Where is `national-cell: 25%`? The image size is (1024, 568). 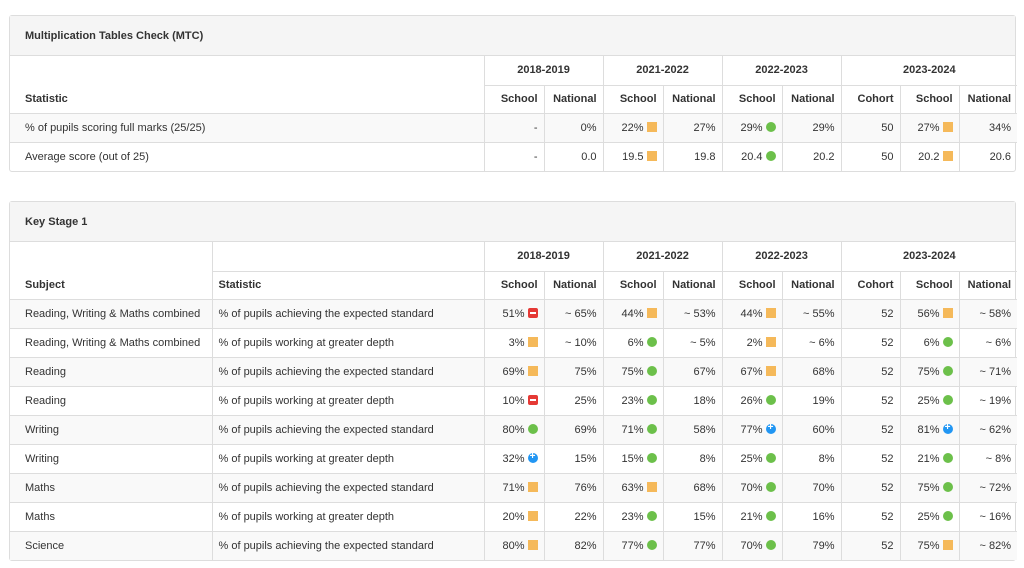 national-cell: 25% is located at coordinates (573, 400).